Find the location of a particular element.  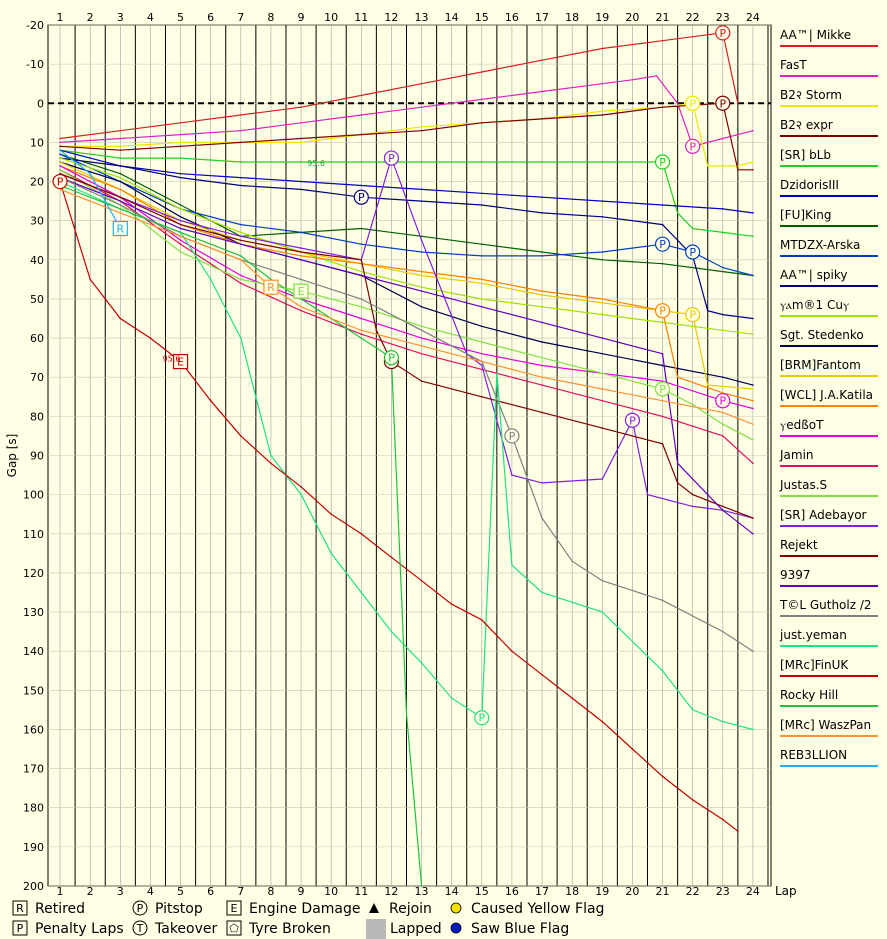

key-symbol-letter: ⬠ is located at coordinates (234, 928).